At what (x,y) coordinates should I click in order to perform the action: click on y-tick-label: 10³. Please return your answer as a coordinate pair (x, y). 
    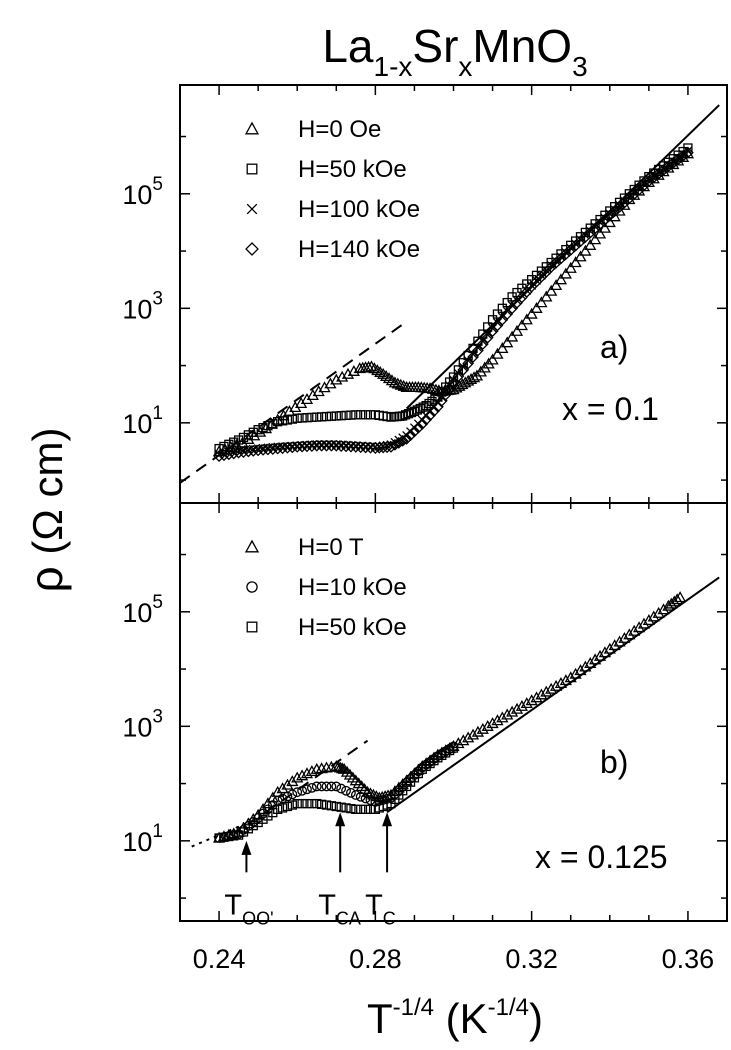
    Looking at the image, I should click on (142, 724).